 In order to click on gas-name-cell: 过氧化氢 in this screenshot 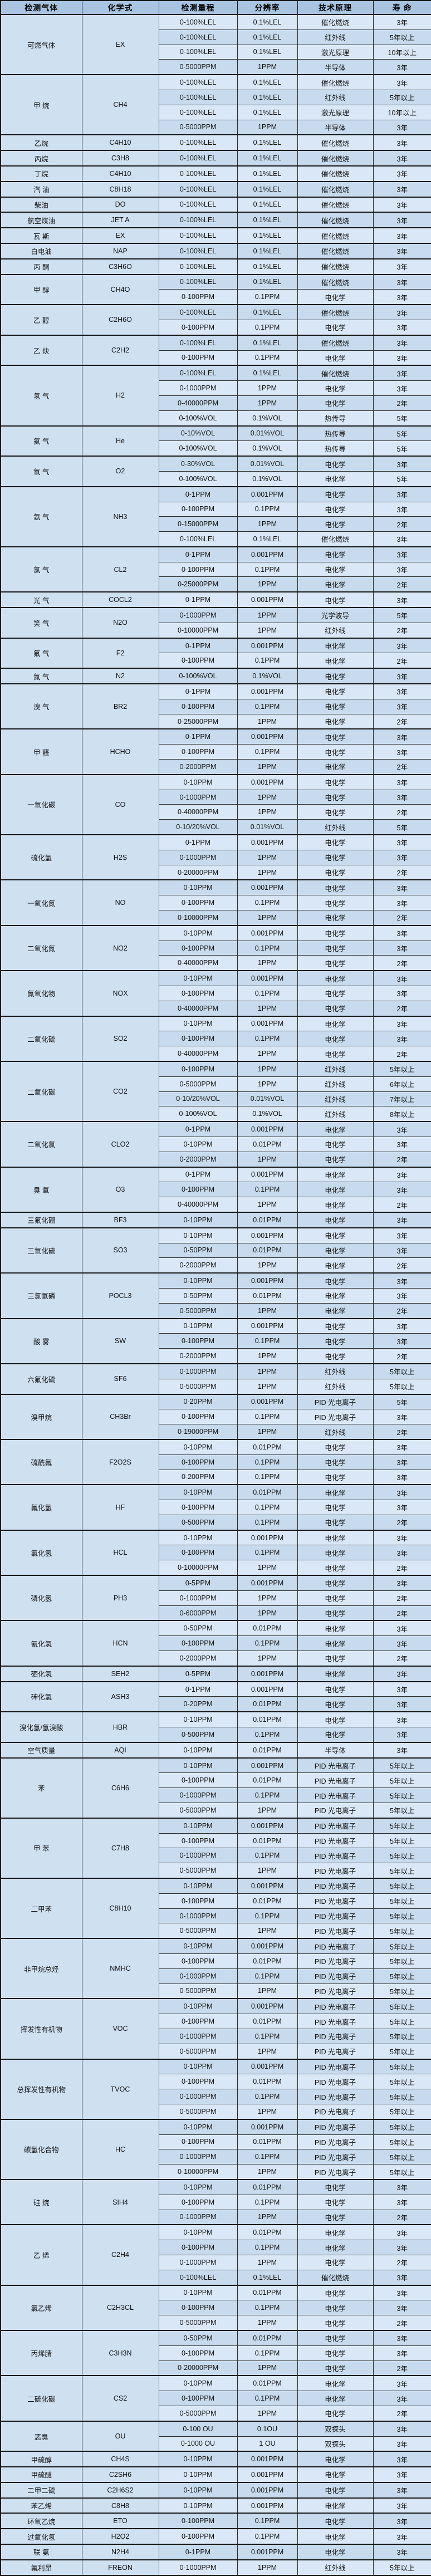, I will do `click(41, 2536)`.